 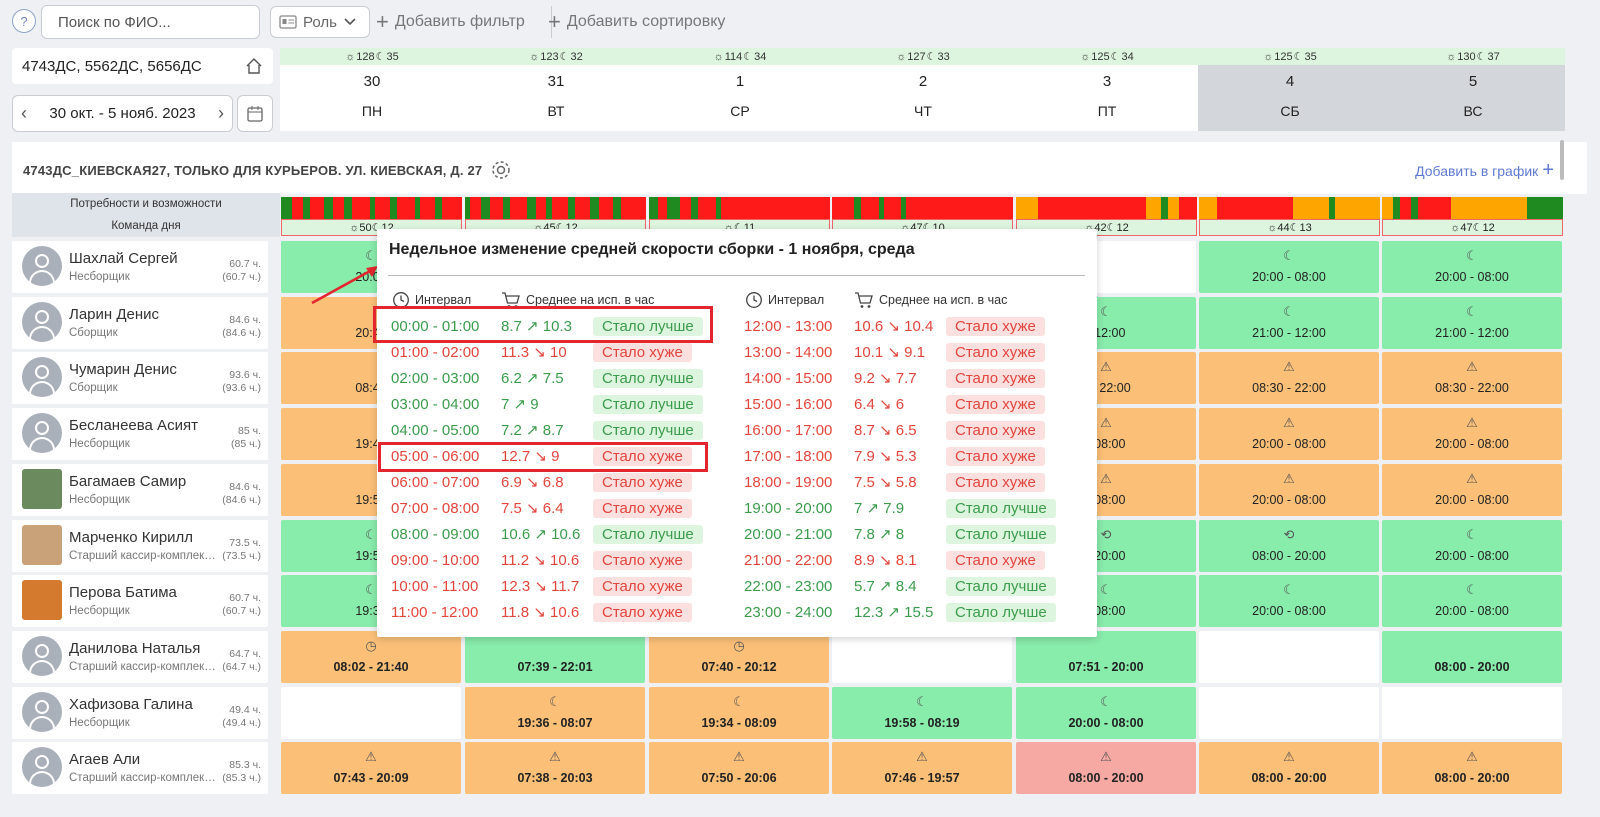 I want to click on day-header-2: ☼ 127 ☾ 33 2 ЧТ, so click(x=923, y=89).